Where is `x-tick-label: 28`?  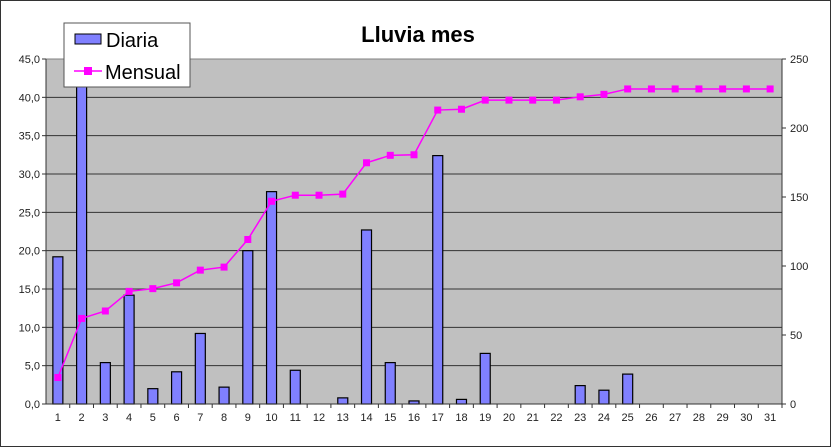
x-tick-label: 28 is located at coordinates (699, 418).